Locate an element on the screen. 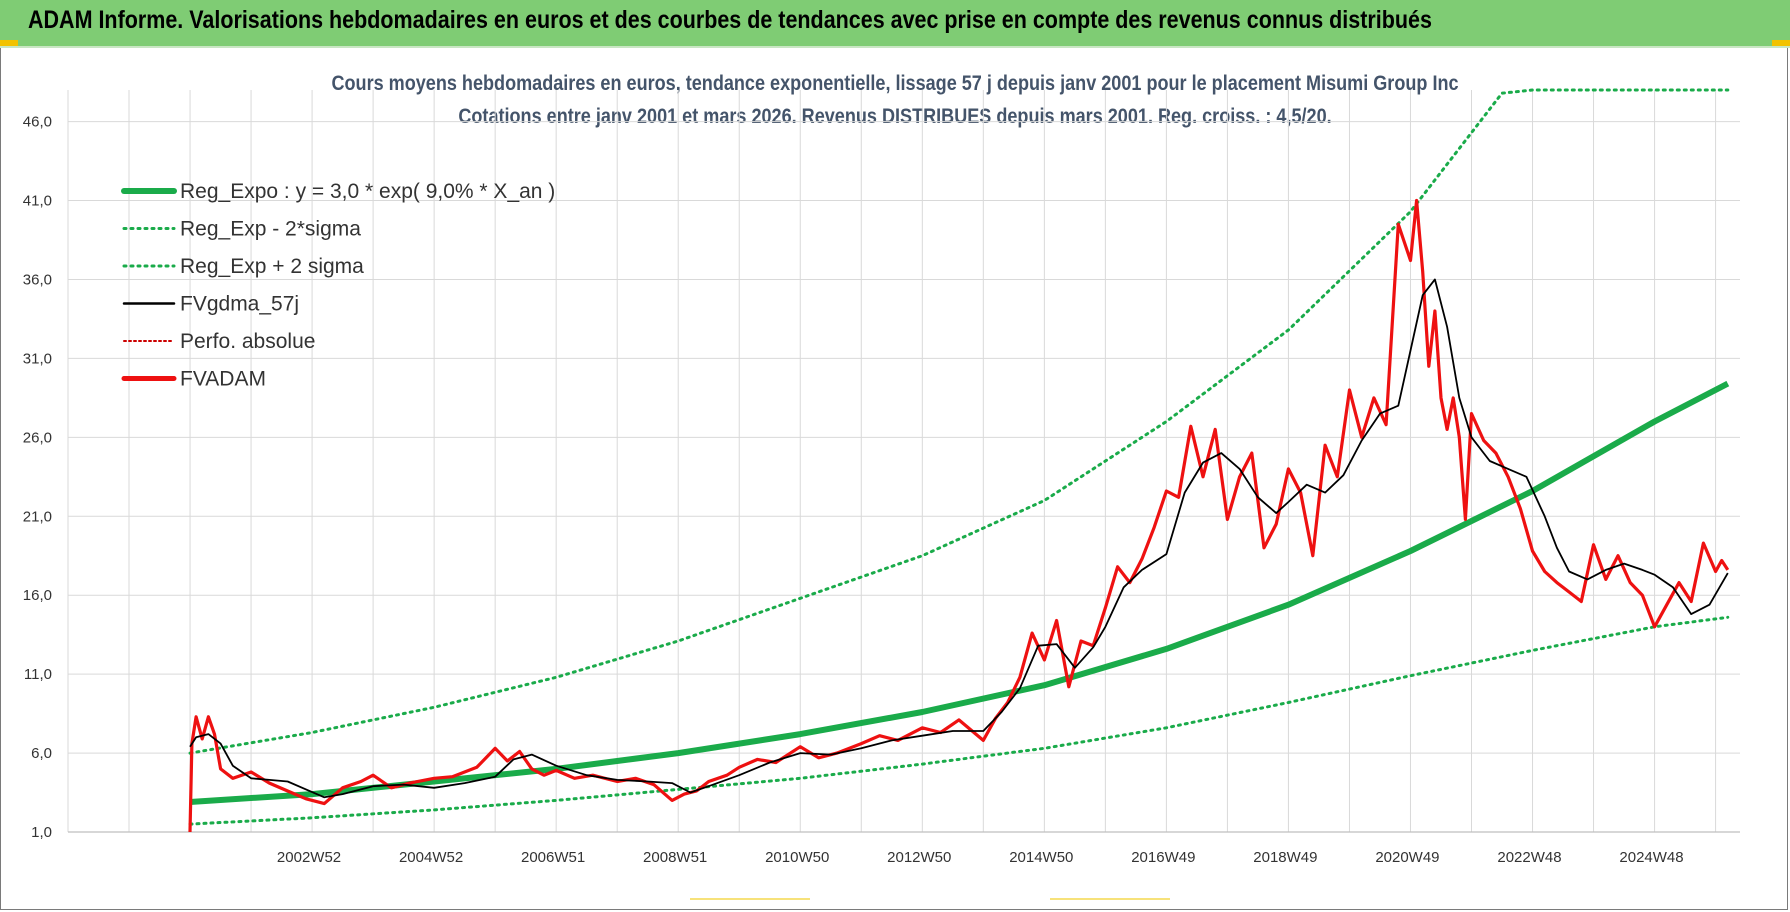 The height and width of the screenshot is (912, 1790). x-tick-label: 2006W51 is located at coordinates (553, 857).